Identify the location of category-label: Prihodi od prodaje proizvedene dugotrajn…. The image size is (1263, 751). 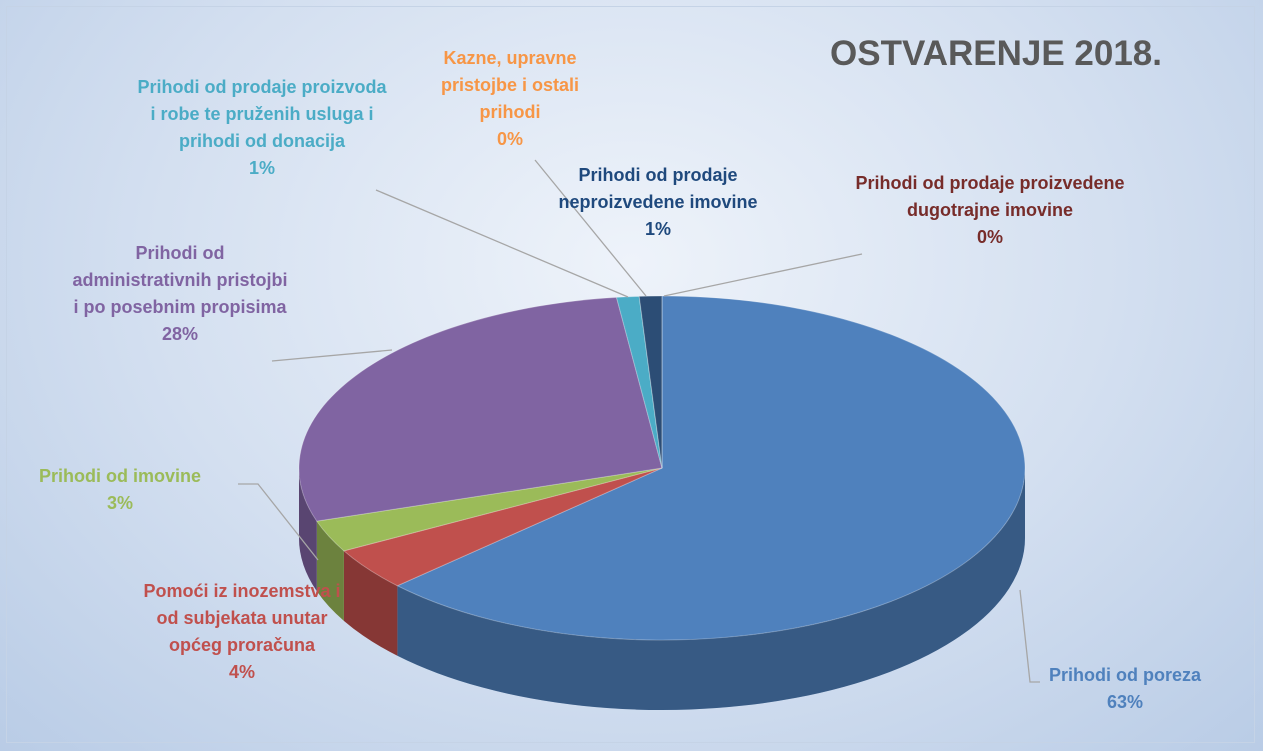
(990, 196).